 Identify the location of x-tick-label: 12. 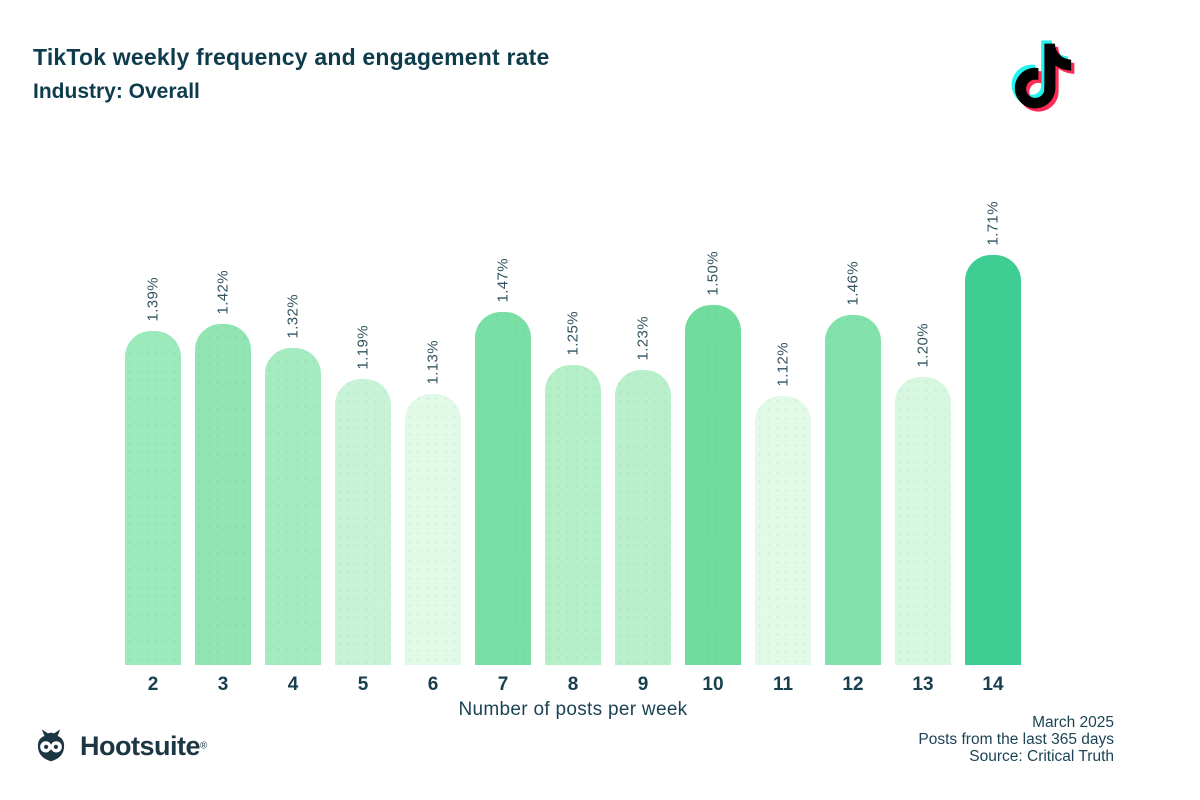
(853, 684).